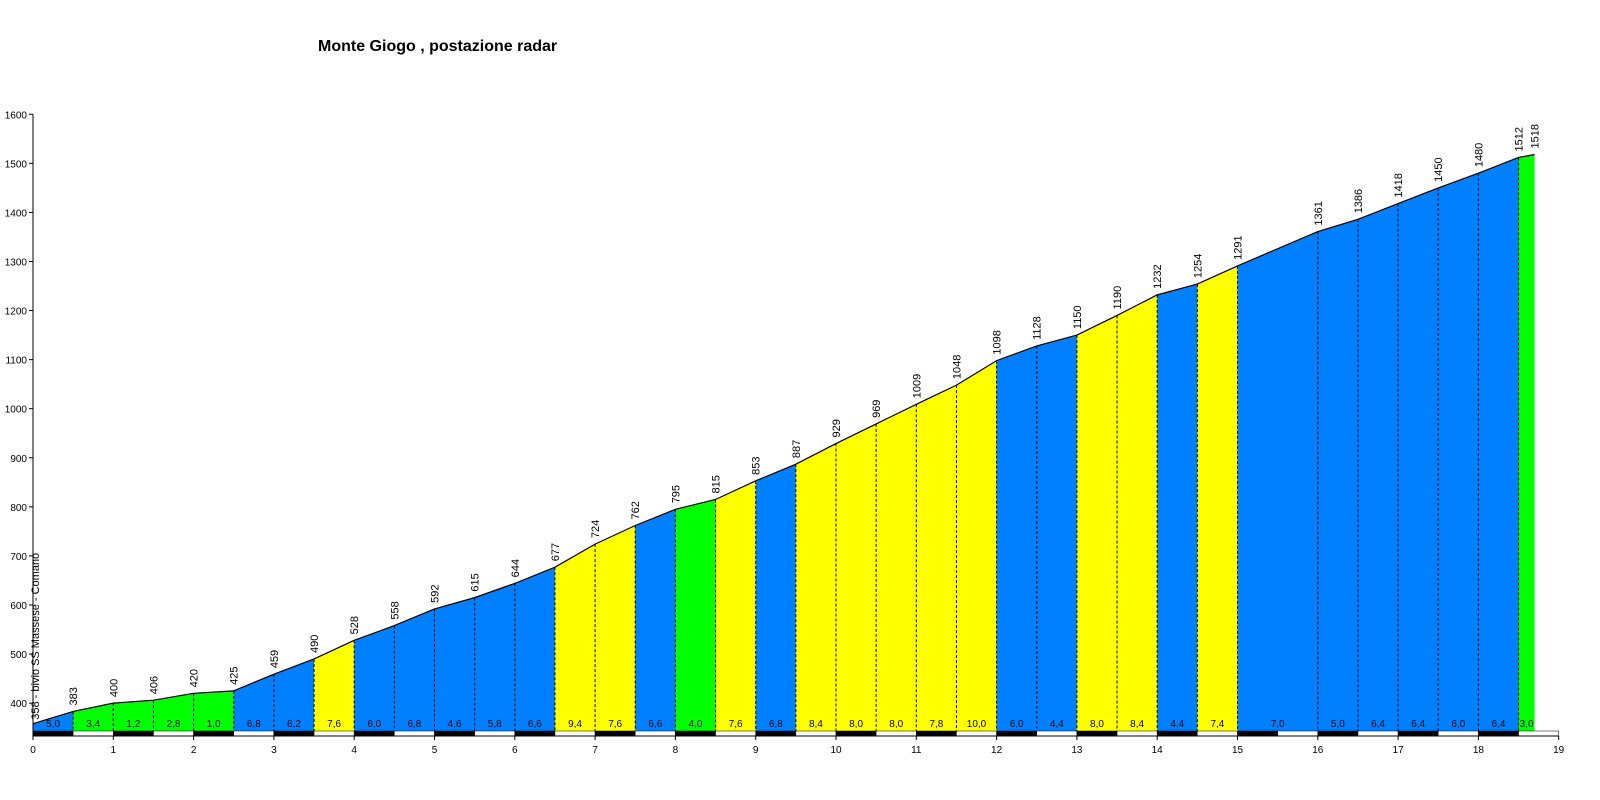  Describe the element at coordinates (575, 724) in the screenshot. I see `gradient-label: 9,4` at that location.